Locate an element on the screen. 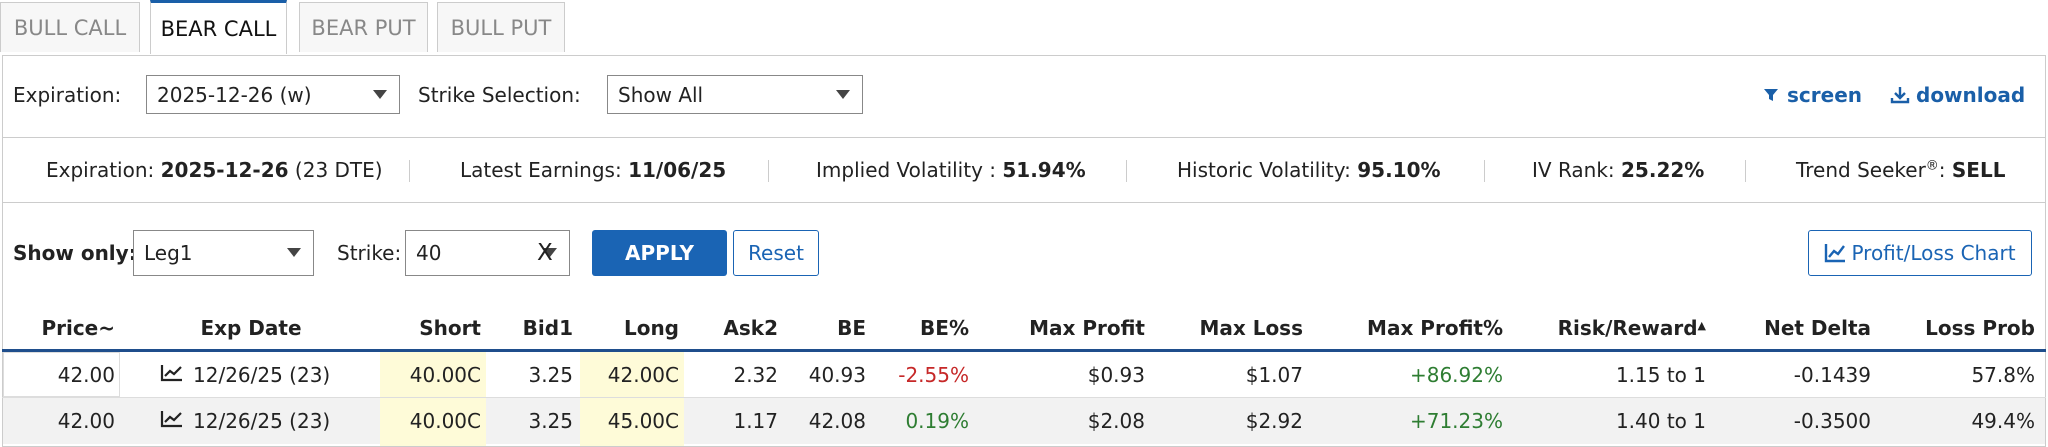 The height and width of the screenshot is (447, 2048). column-header: Max Profit% is located at coordinates (1435, 328).